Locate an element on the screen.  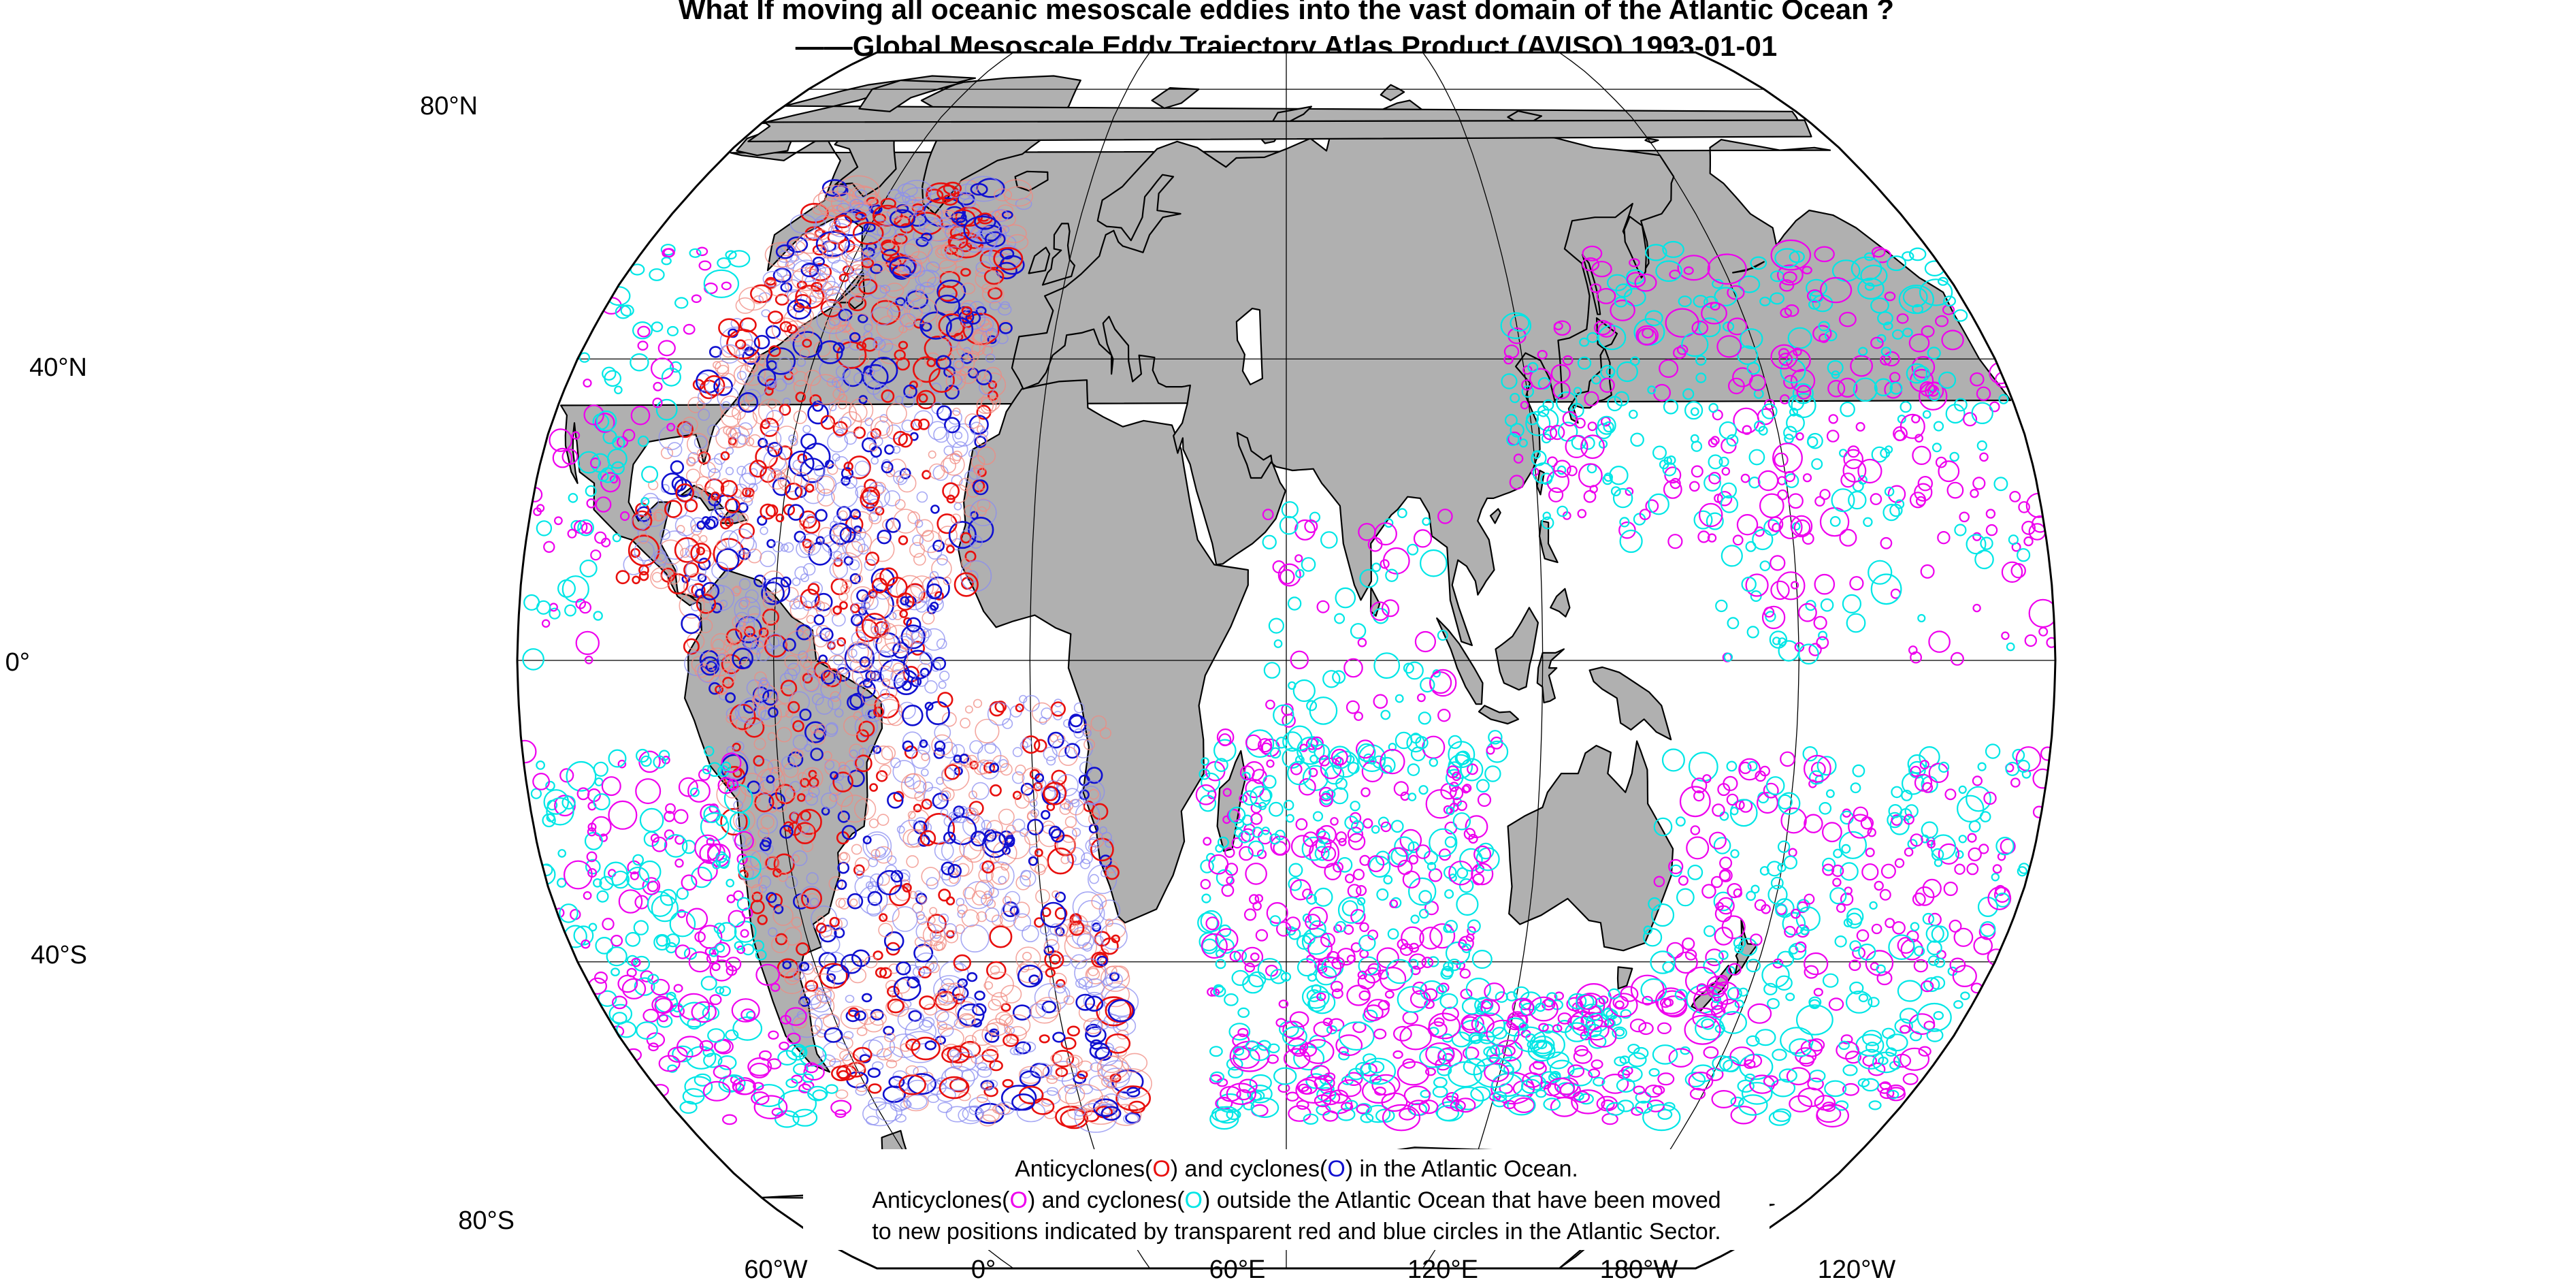
land-kamchatka is located at coordinates (1635, 247).